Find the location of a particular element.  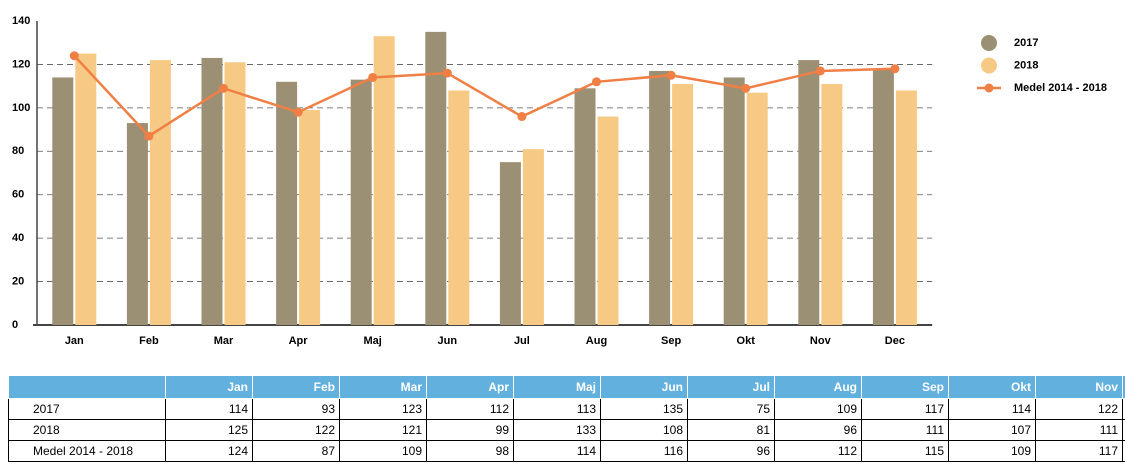

x-tick-label: Jan is located at coordinates (74, 341).